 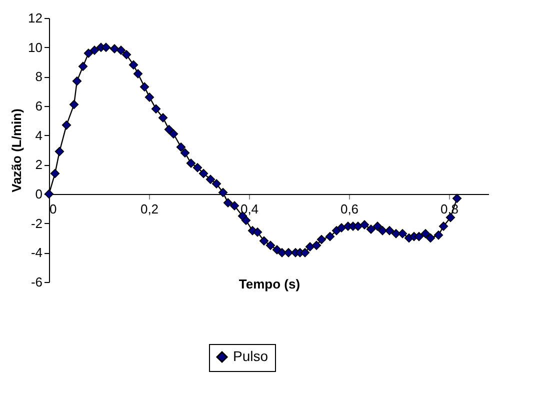 What do you see at coordinates (38, 164) in the screenshot?
I see `y-tick-label: 2` at bounding box center [38, 164].